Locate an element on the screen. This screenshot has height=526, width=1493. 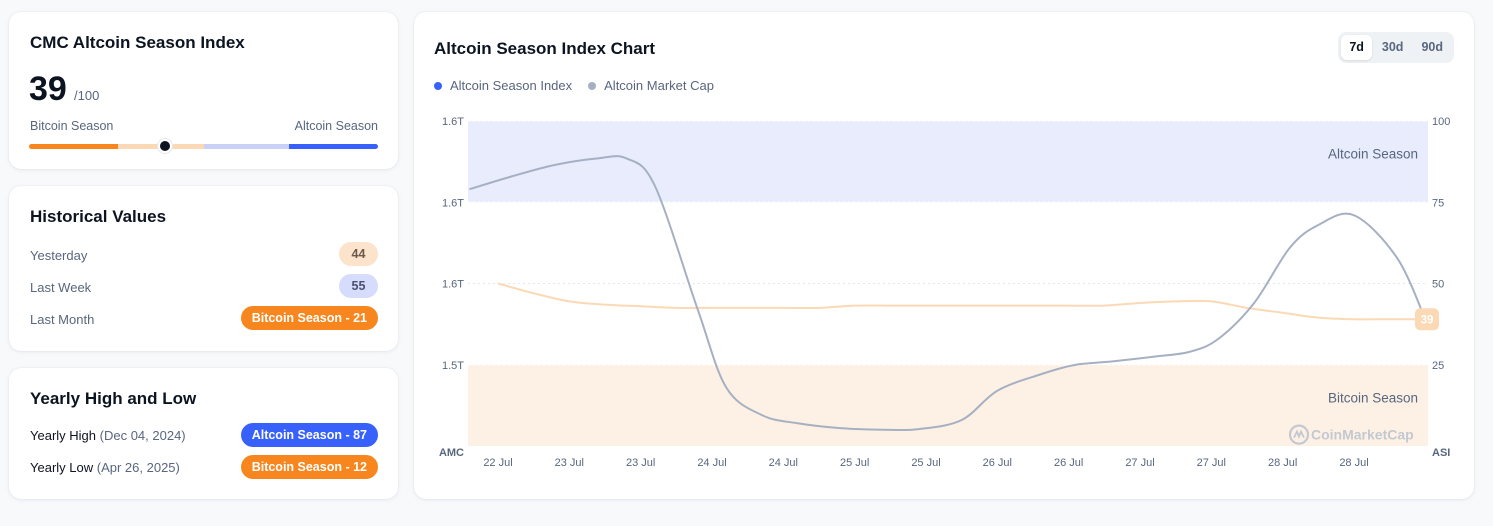
legend-item-altcoin-season-index: Altcoin Season Index is located at coordinates (503, 85).